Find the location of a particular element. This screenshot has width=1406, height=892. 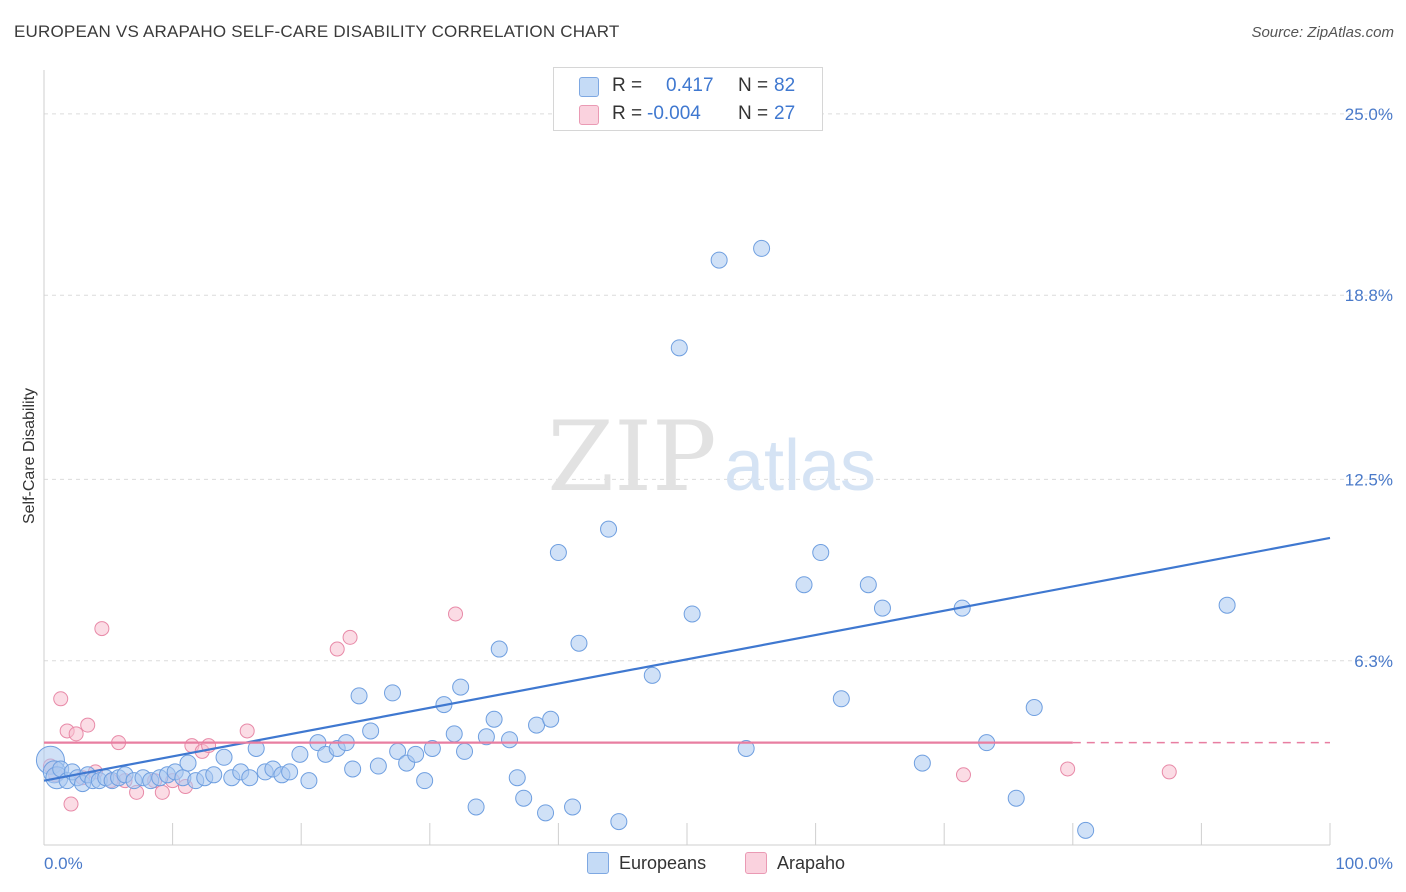

stats-legend: R = 0.417 N = 82 R = -0.004 N = 27 is located at coordinates (688, 99).